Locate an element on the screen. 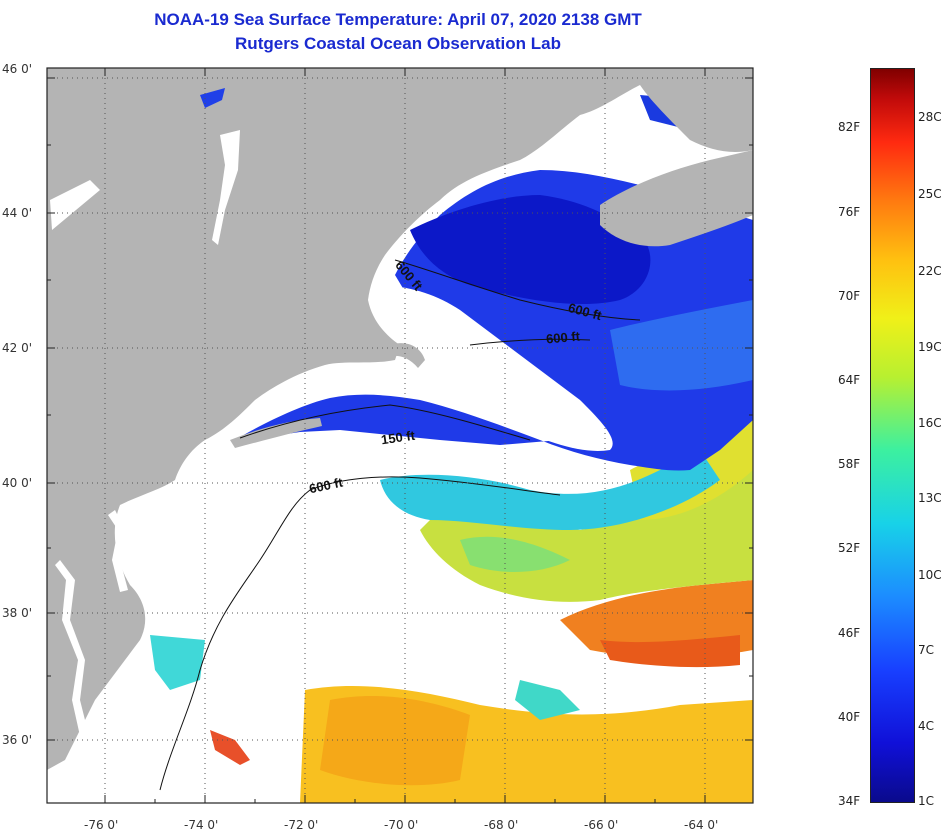 The image size is (944, 832). cyan-patch is located at coordinates (177, 662).